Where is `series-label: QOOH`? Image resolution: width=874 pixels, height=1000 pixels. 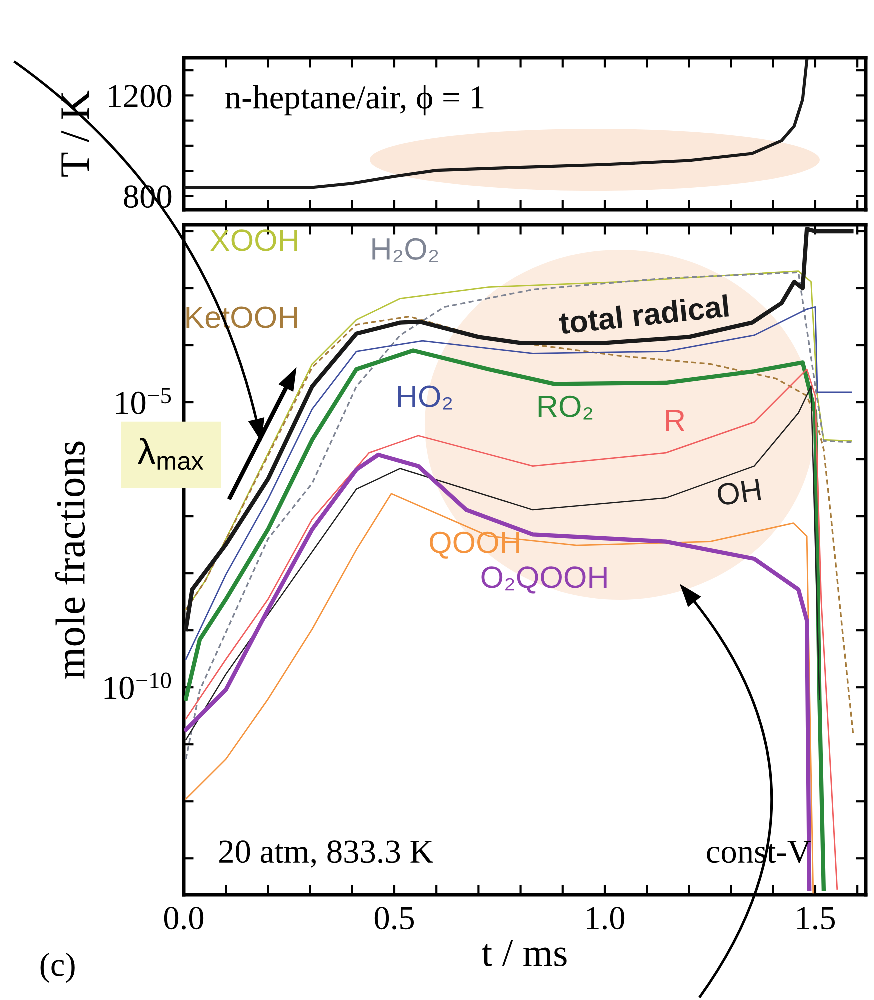 series-label: QOOH is located at coordinates (475, 545).